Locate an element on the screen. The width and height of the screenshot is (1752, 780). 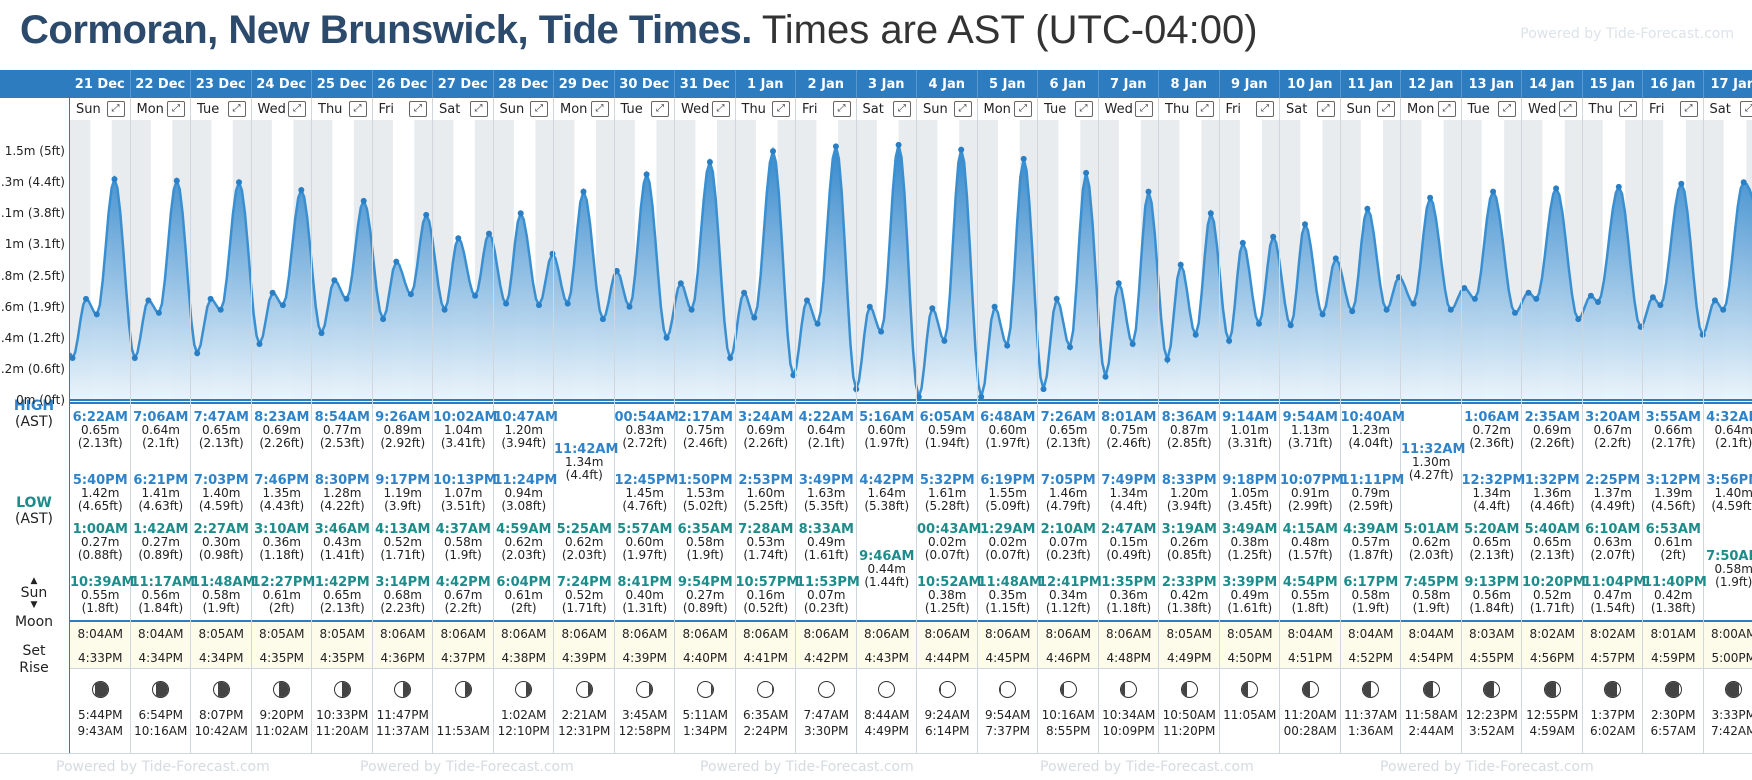
low-tide-cell: 3:49AM 0.38m (1.25ft) 3:39PM 0.49m (1.61ft) is located at coordinates (1250, 569).